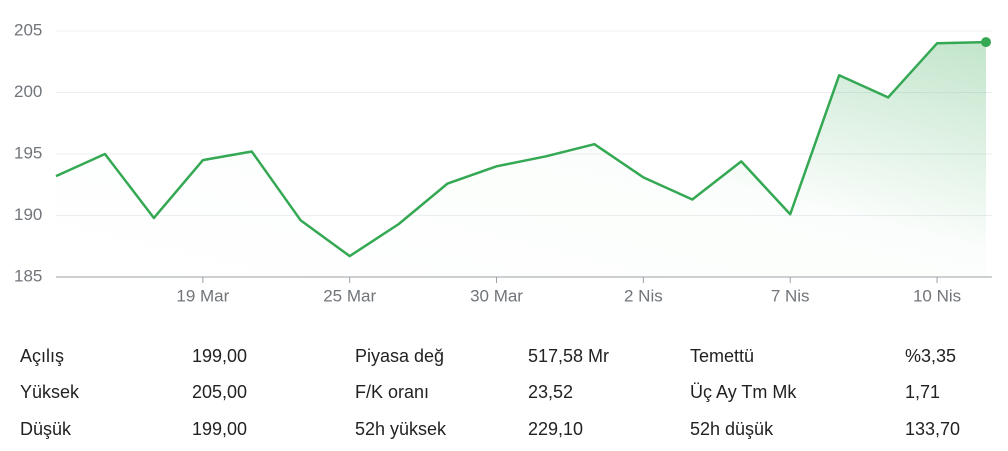 The width and height of the screenshot is (1008, 451). What do you see at coordinates (401, 429) in the screenshot?
I see `stat-label: 52h yüksek` at bounding box center [401, 429].